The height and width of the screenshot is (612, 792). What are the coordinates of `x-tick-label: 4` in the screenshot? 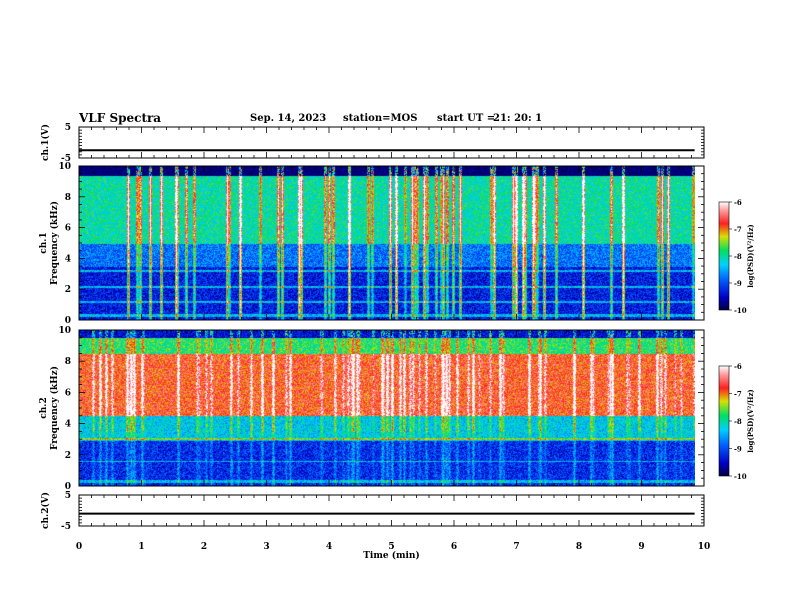 It's located at (329, 547).